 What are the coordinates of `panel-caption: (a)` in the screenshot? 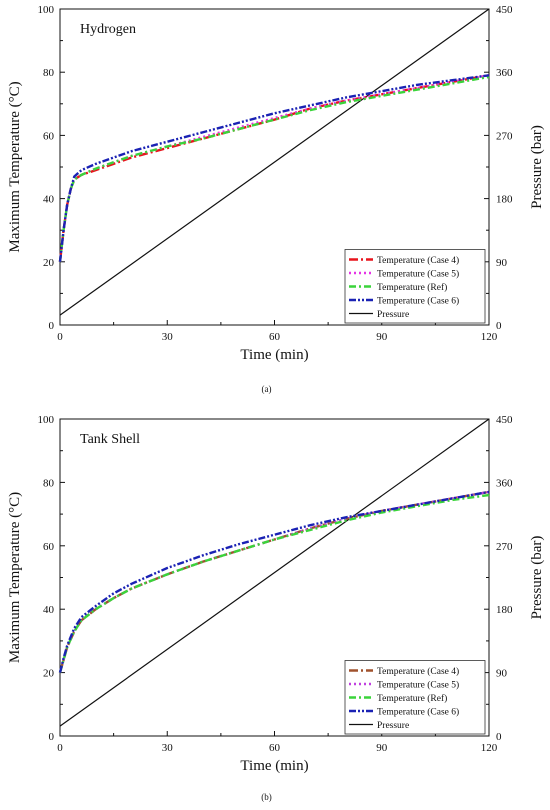 It's located at (267, 389).